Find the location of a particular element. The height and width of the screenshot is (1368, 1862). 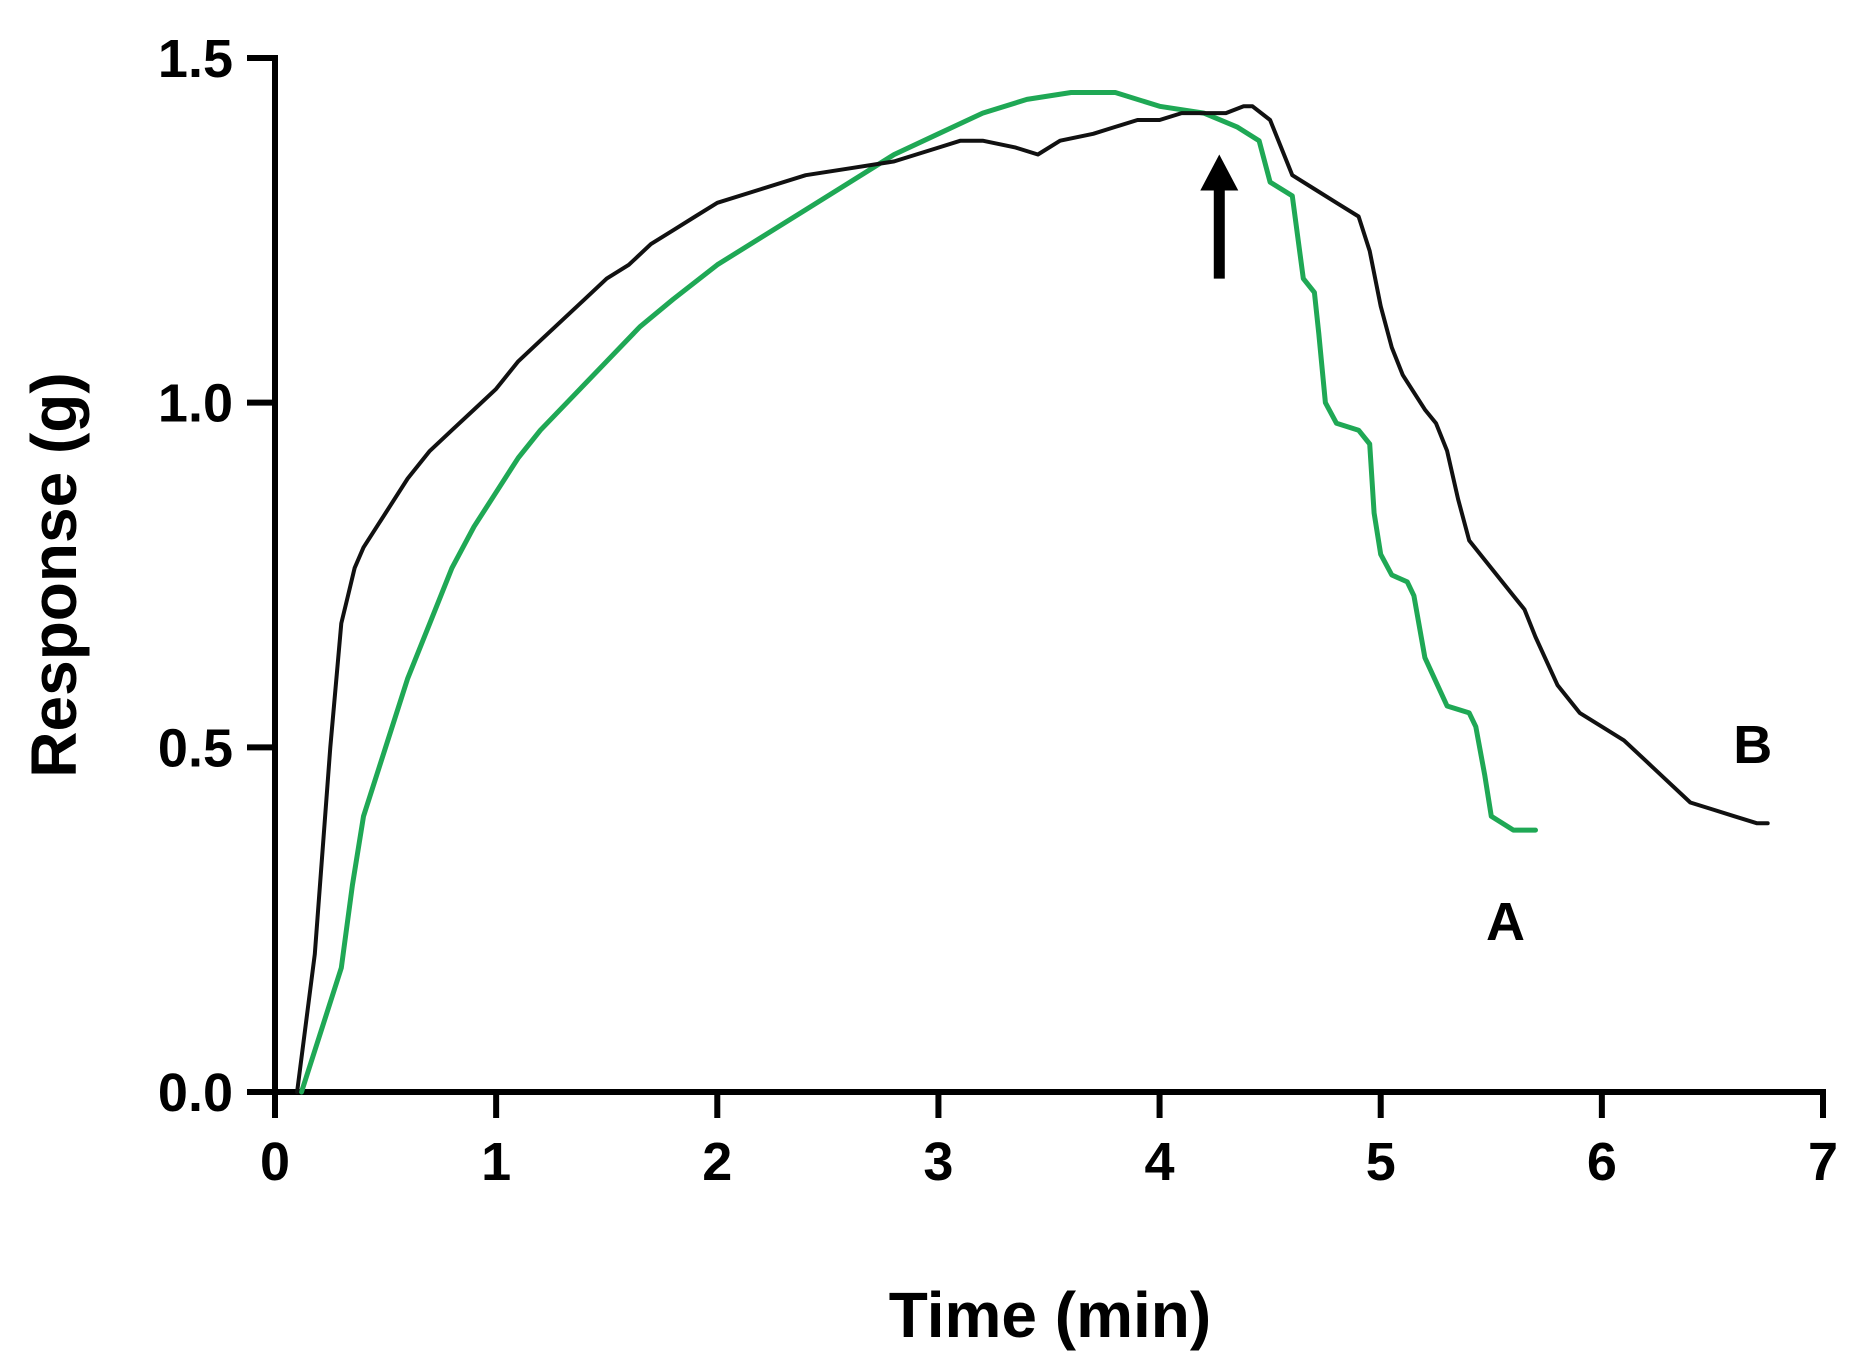

x-tick-label: 4 is located at coordinates (1160, 1162).